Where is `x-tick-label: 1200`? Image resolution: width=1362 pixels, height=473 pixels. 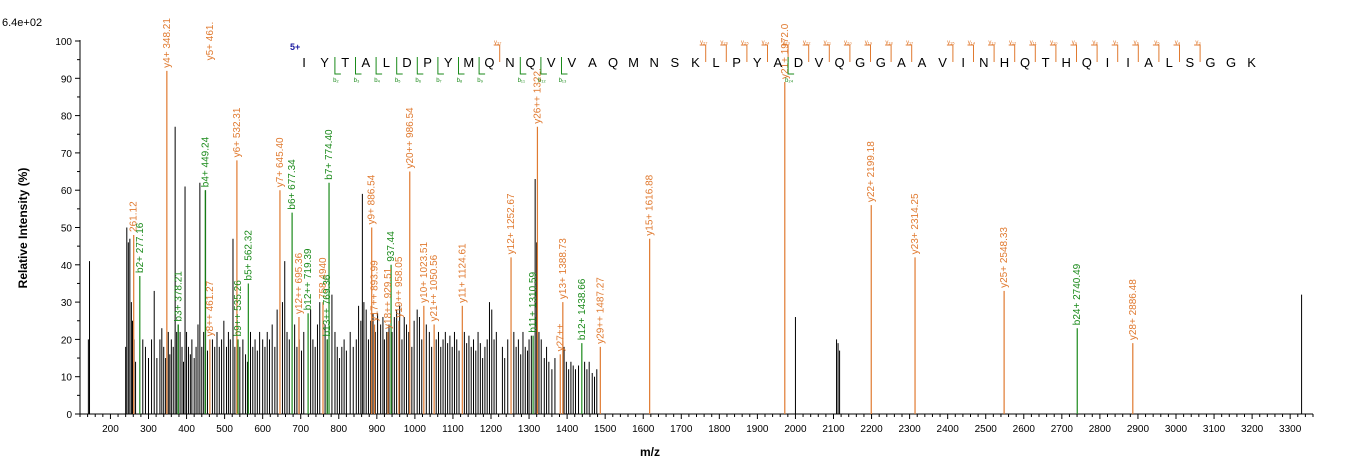
x-tick-label: 1200 is located at coordinates (491, 429).